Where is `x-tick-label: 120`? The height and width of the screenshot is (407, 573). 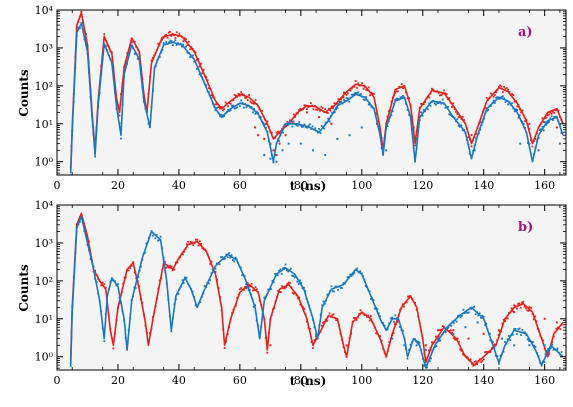
x-tick-label: 120 is located at coordinates (422, 380).